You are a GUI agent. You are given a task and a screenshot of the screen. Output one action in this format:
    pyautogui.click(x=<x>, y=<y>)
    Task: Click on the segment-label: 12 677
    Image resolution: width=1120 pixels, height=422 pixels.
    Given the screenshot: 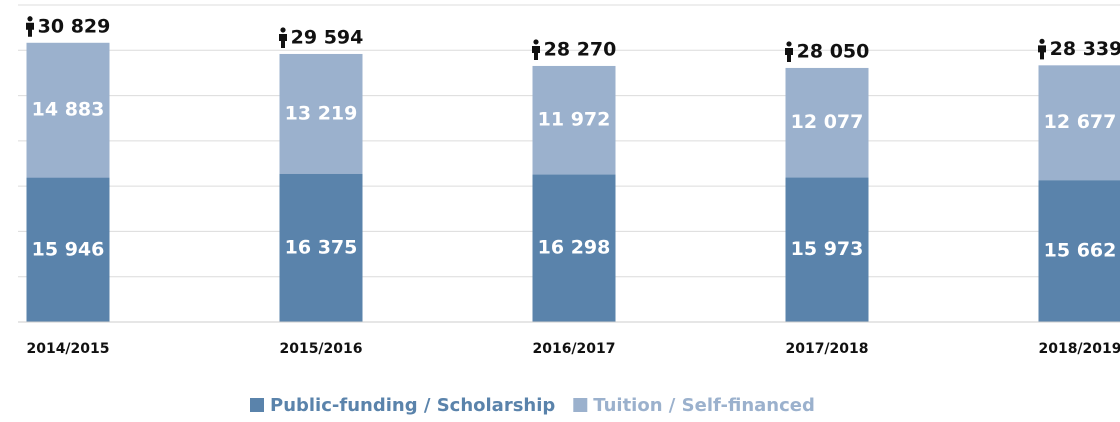 What is the action you would take?
    pyautogui.click(x=1080, y=122)
    